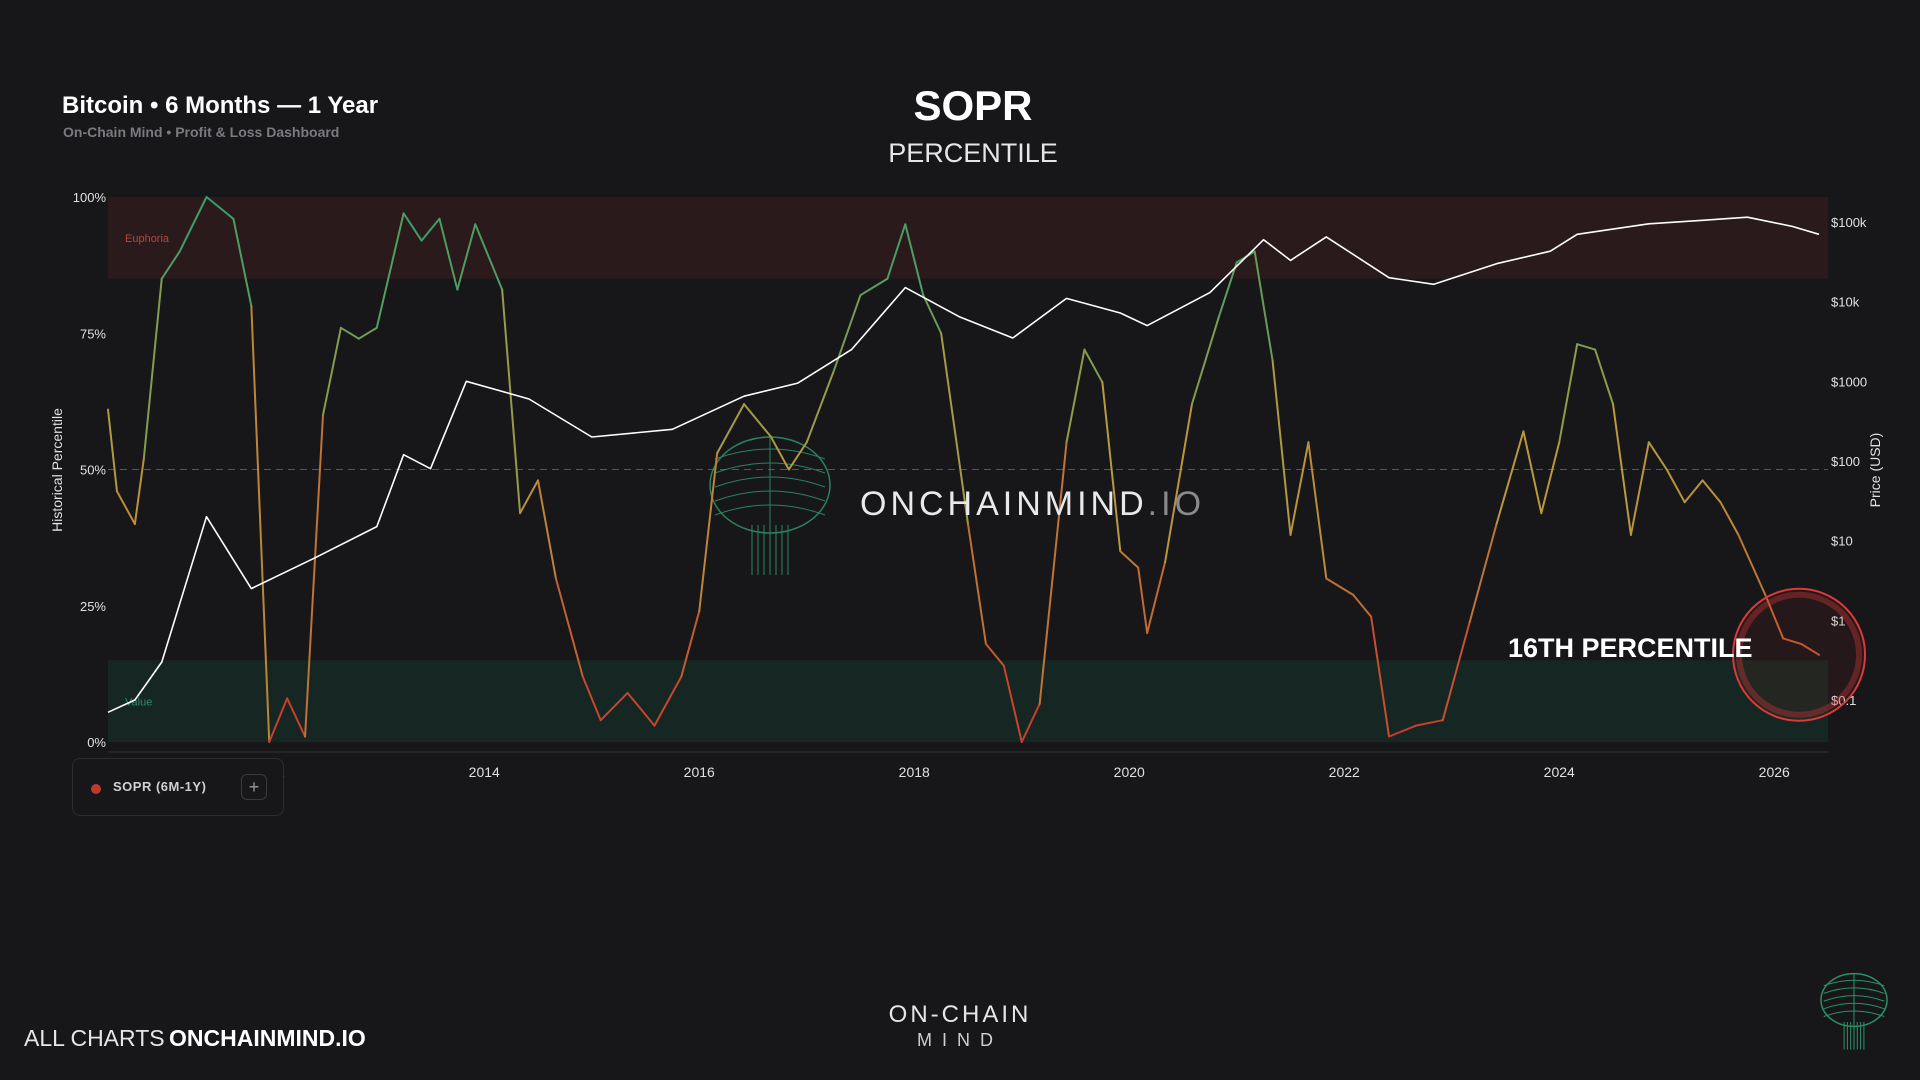  Describe the element at coordinates (1004, 504) in the screenshot. I see `watermark-name: ONCHAINMIND` at that location.